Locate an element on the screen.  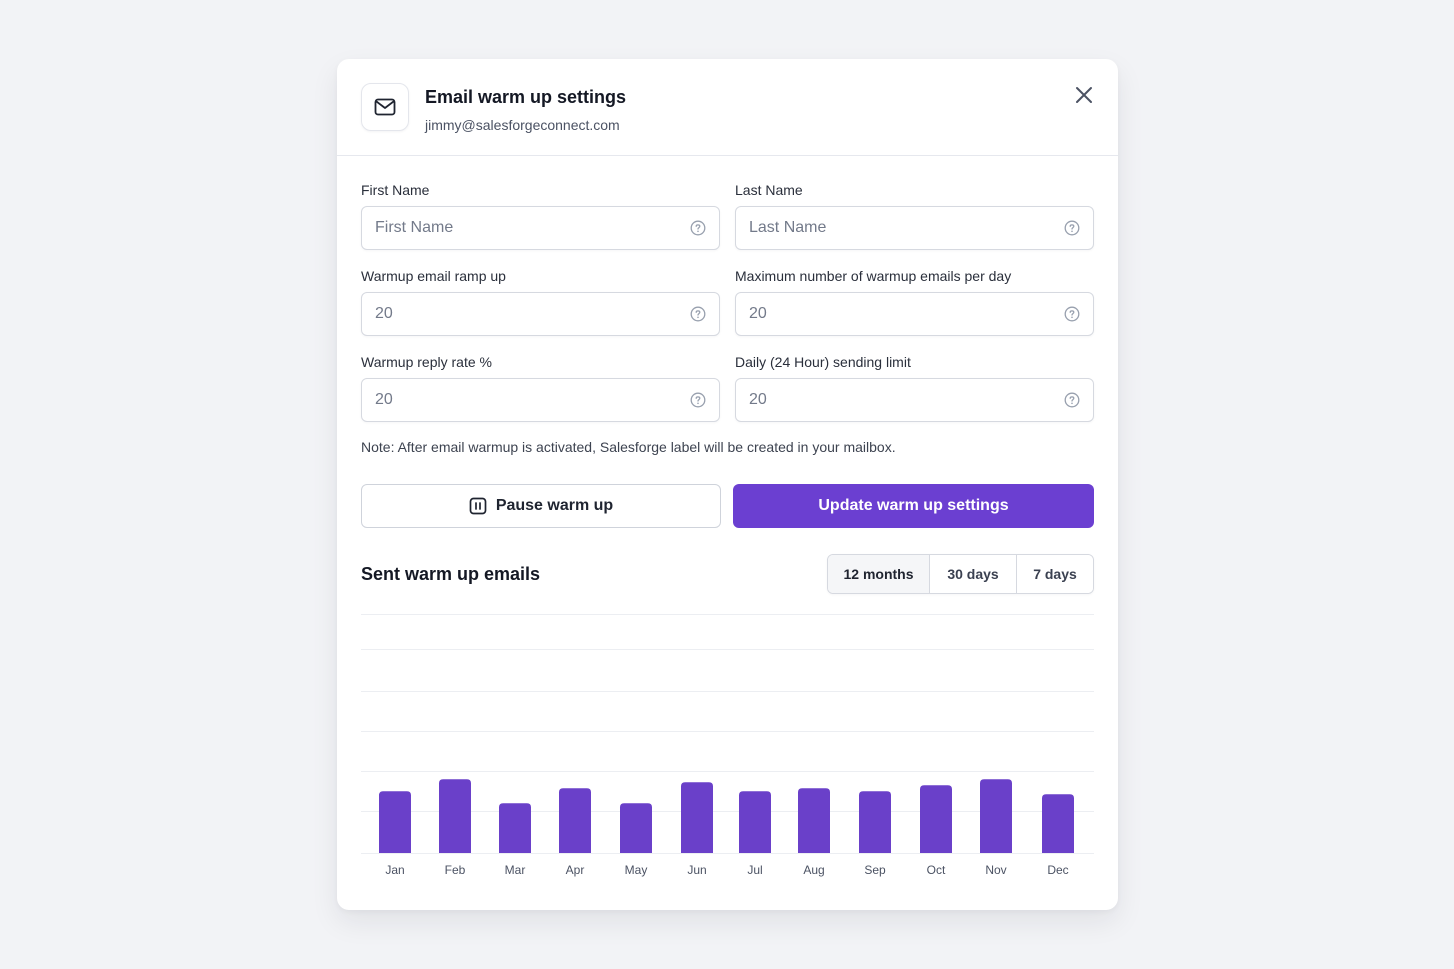
x-tick-label: May is located at coordinates (636, 870).